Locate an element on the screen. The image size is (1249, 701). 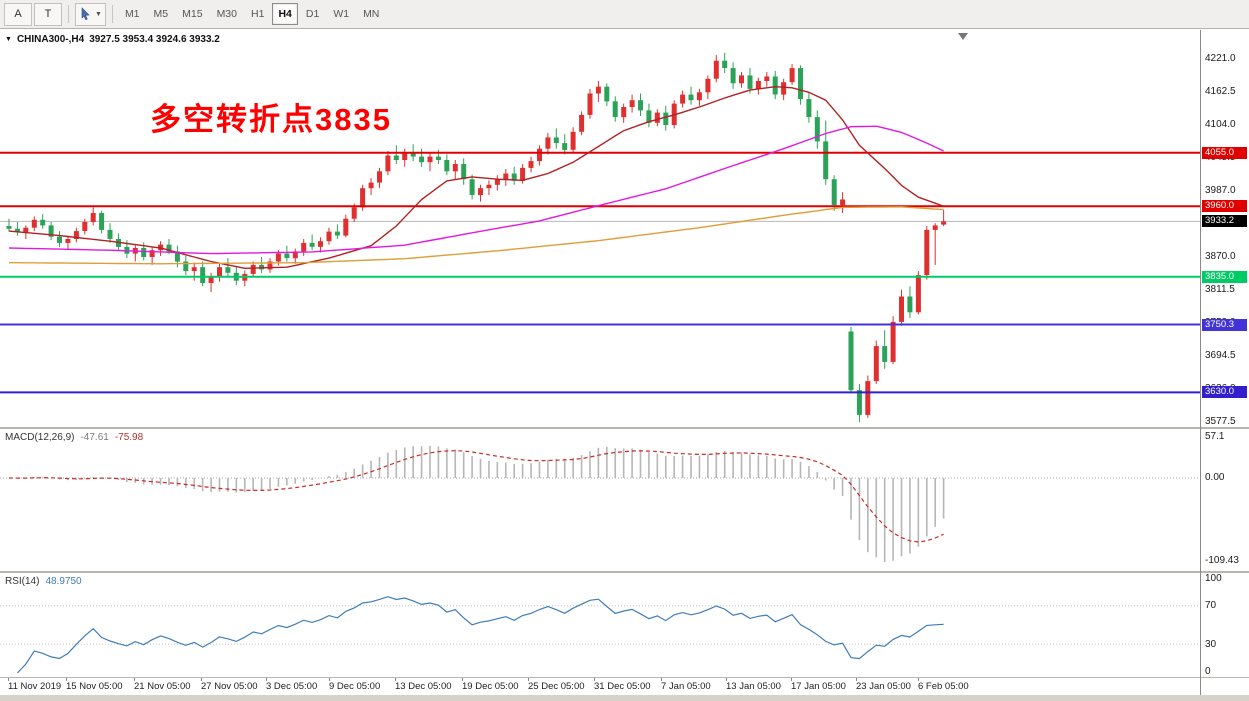
time-axis-label: 23 Jan 05:00 is located at coordinates (883, 686).